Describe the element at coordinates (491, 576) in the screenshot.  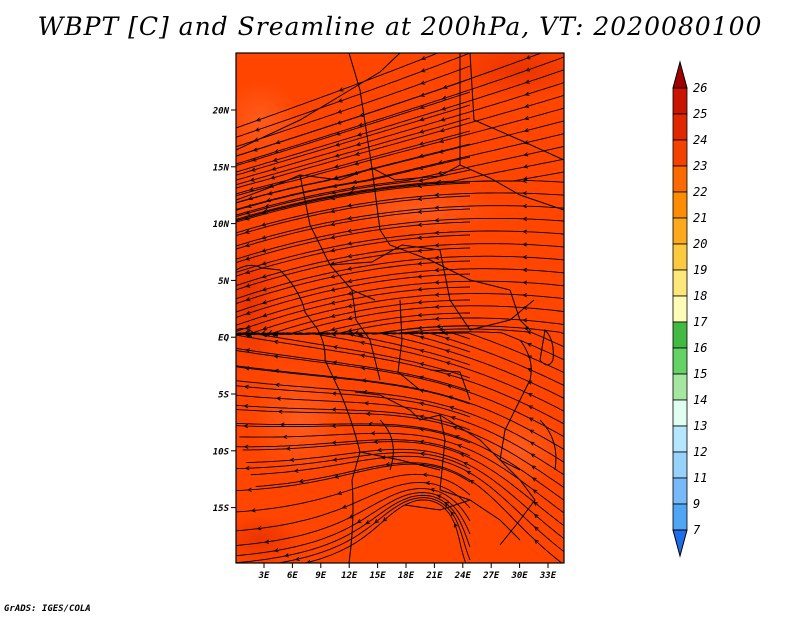
I see `lon-tick-label: 27E` at that location.